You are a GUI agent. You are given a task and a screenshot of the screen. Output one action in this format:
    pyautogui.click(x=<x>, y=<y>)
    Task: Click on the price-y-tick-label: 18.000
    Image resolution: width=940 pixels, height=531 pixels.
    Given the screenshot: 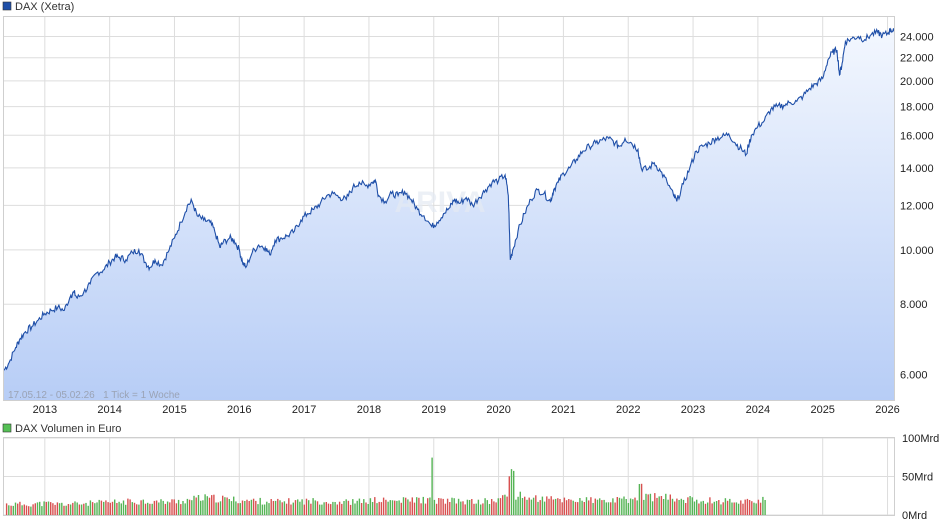 What is the action you would take?
    pyautogui.click(x=917, y=108)
    